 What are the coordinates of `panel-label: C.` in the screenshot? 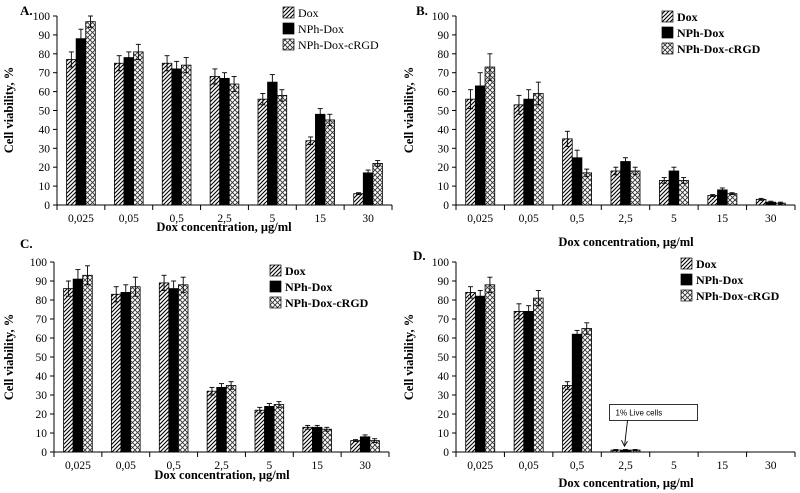 It's located at (26, 243).